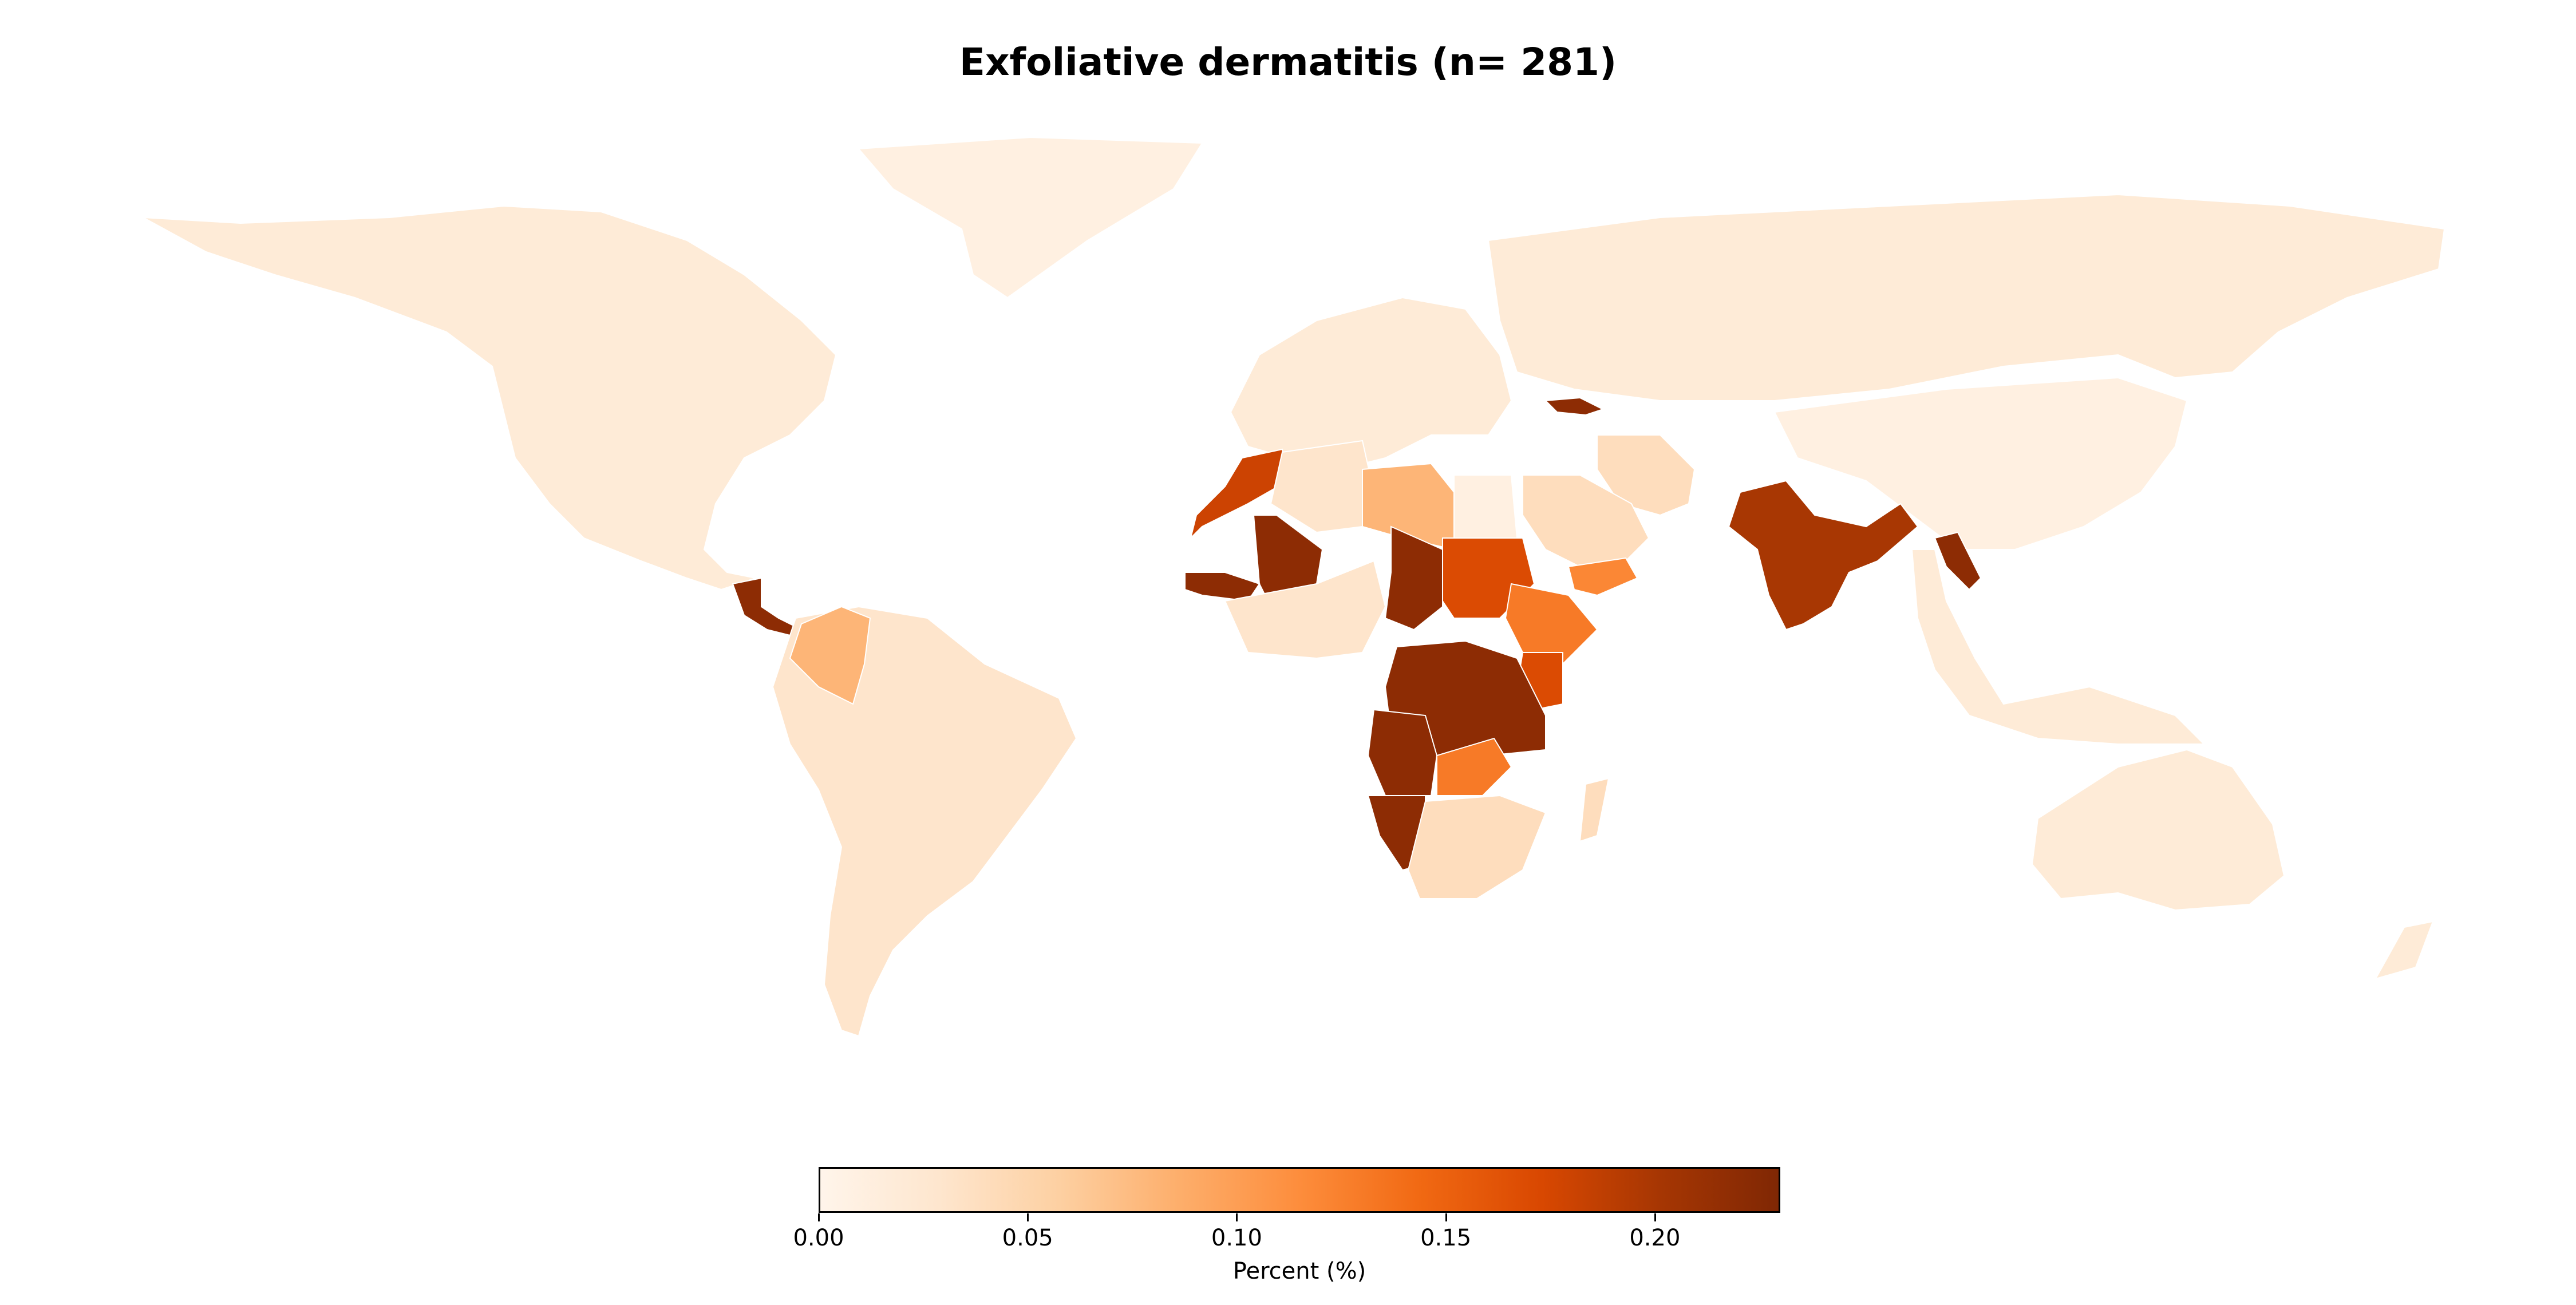  I want to click on region-egypt, so click(1485, 506).